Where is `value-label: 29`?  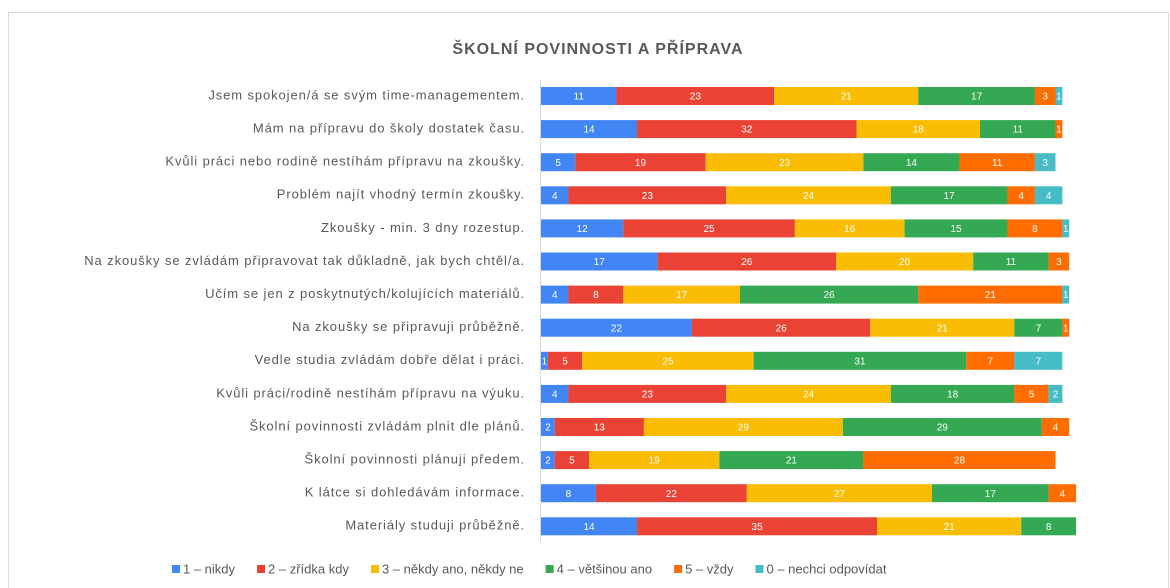
value-label: 29 is located at coordinates (943, 428).